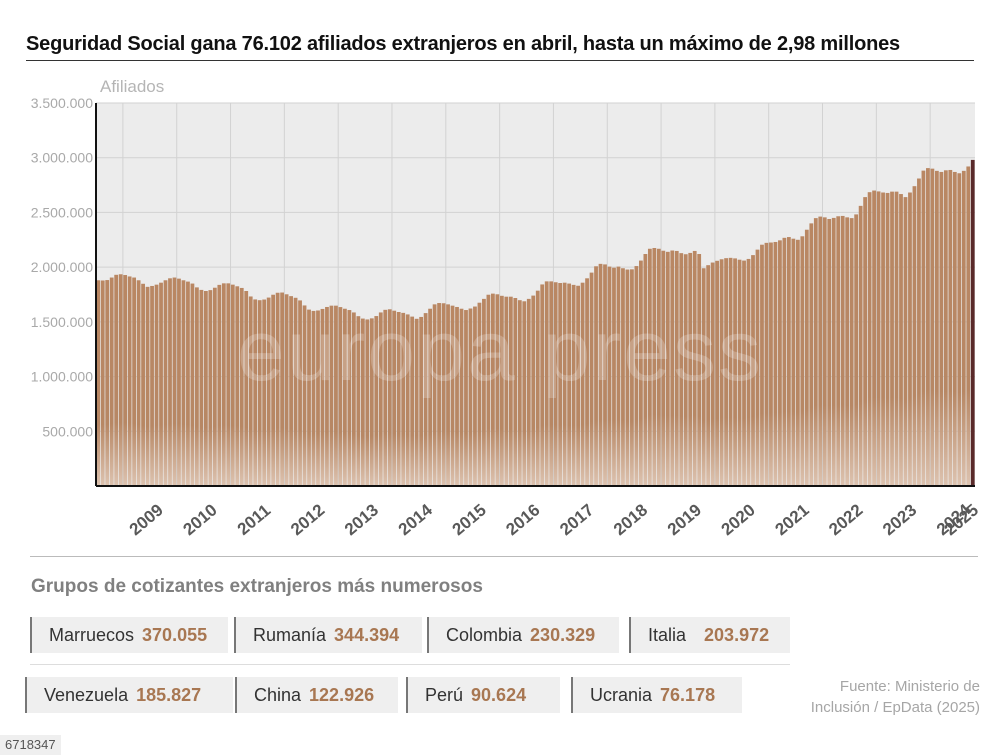 The image size is (1000, 755). I want to click on group-name: Rumanía, so click(290, 634).